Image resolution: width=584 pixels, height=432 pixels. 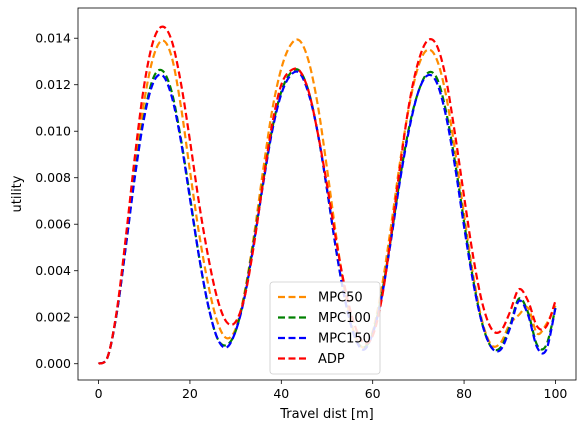 I want to click on y-tick-label: 0.012, so click(x=53, y=84).